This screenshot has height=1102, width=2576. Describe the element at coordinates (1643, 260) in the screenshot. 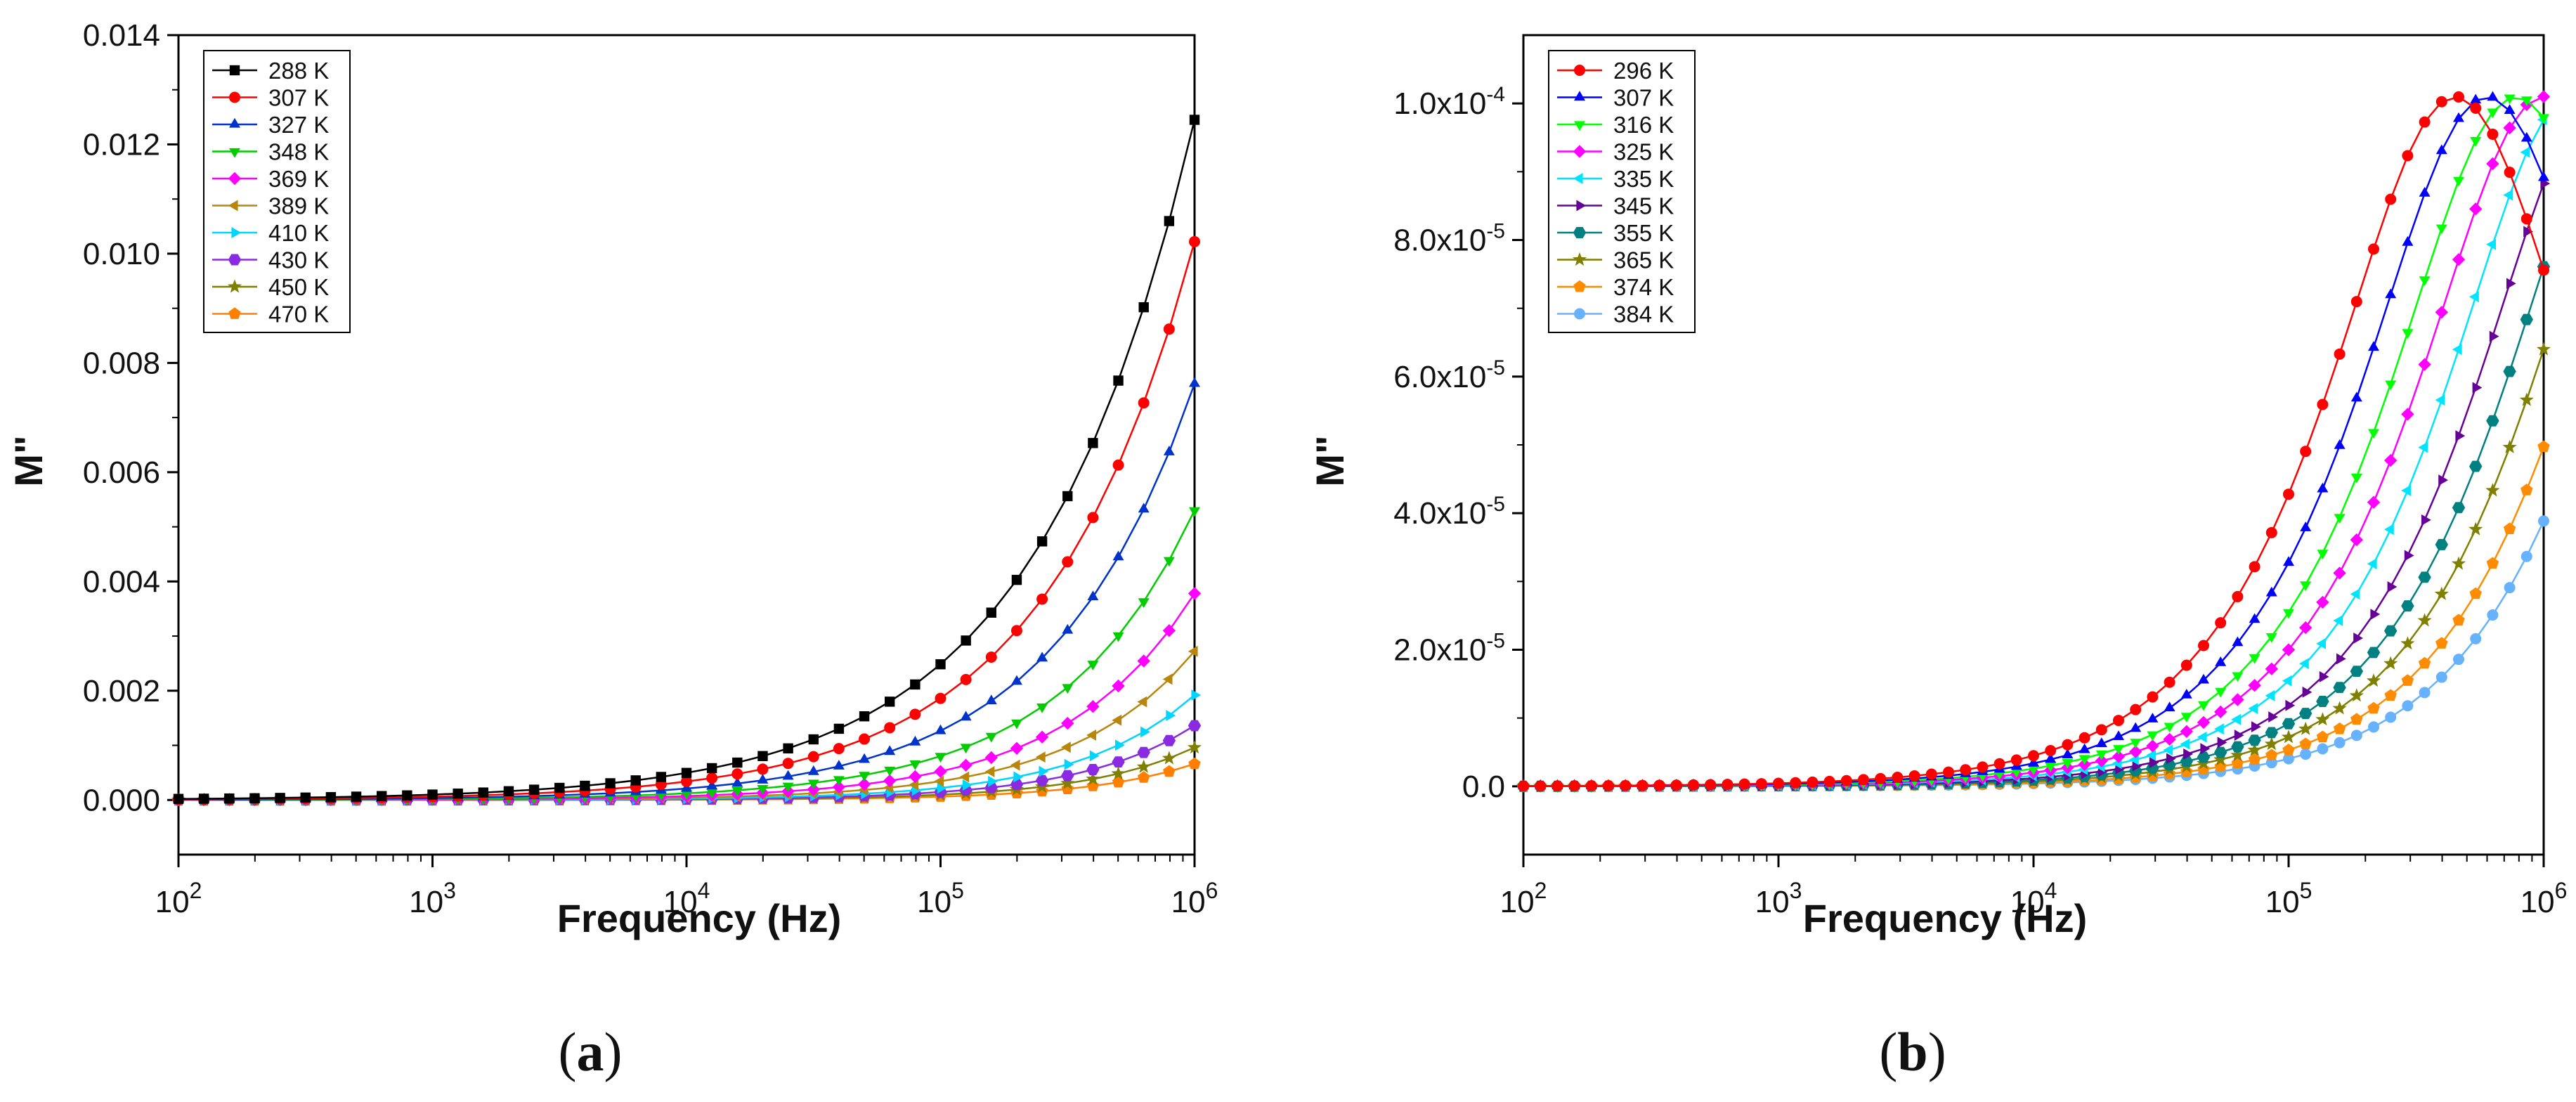

I see `legend-label: 365 K` at that location.